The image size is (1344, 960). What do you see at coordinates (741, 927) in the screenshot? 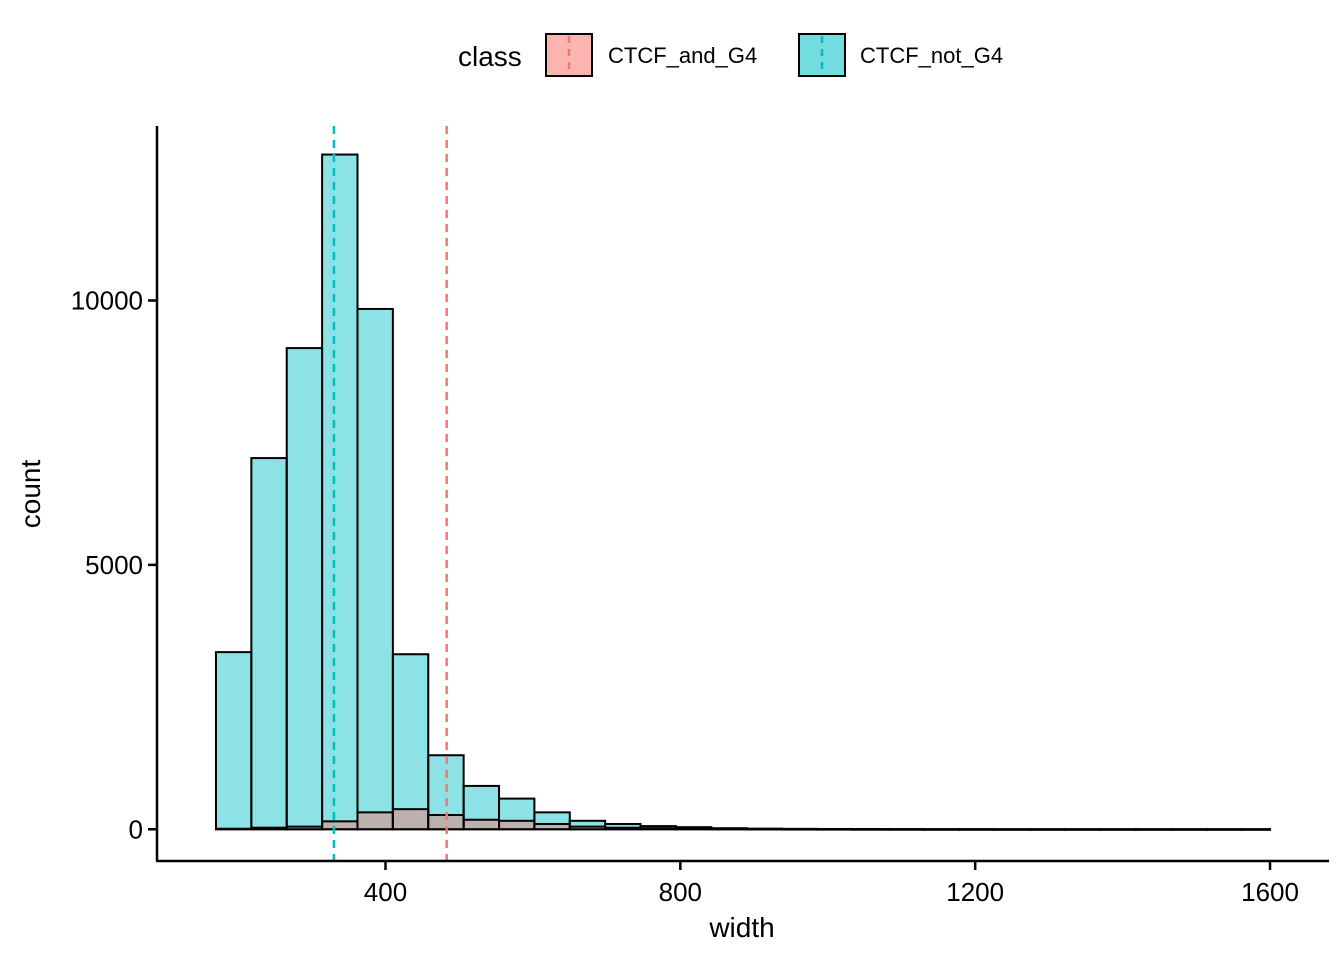
I see `x-axis-title: width` at bounding box center [741, 927].